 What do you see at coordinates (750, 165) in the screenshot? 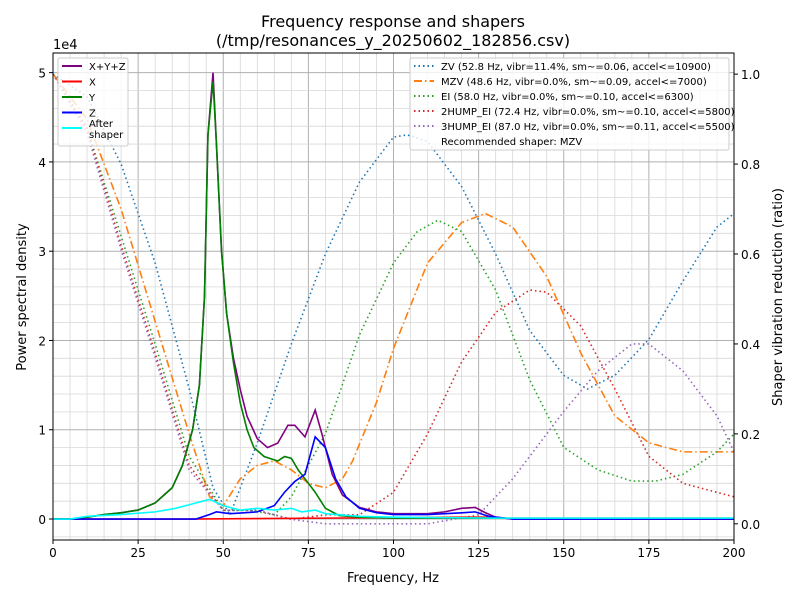
I see `y2-tick-label: 0.8` at bounding box center [750, 165].